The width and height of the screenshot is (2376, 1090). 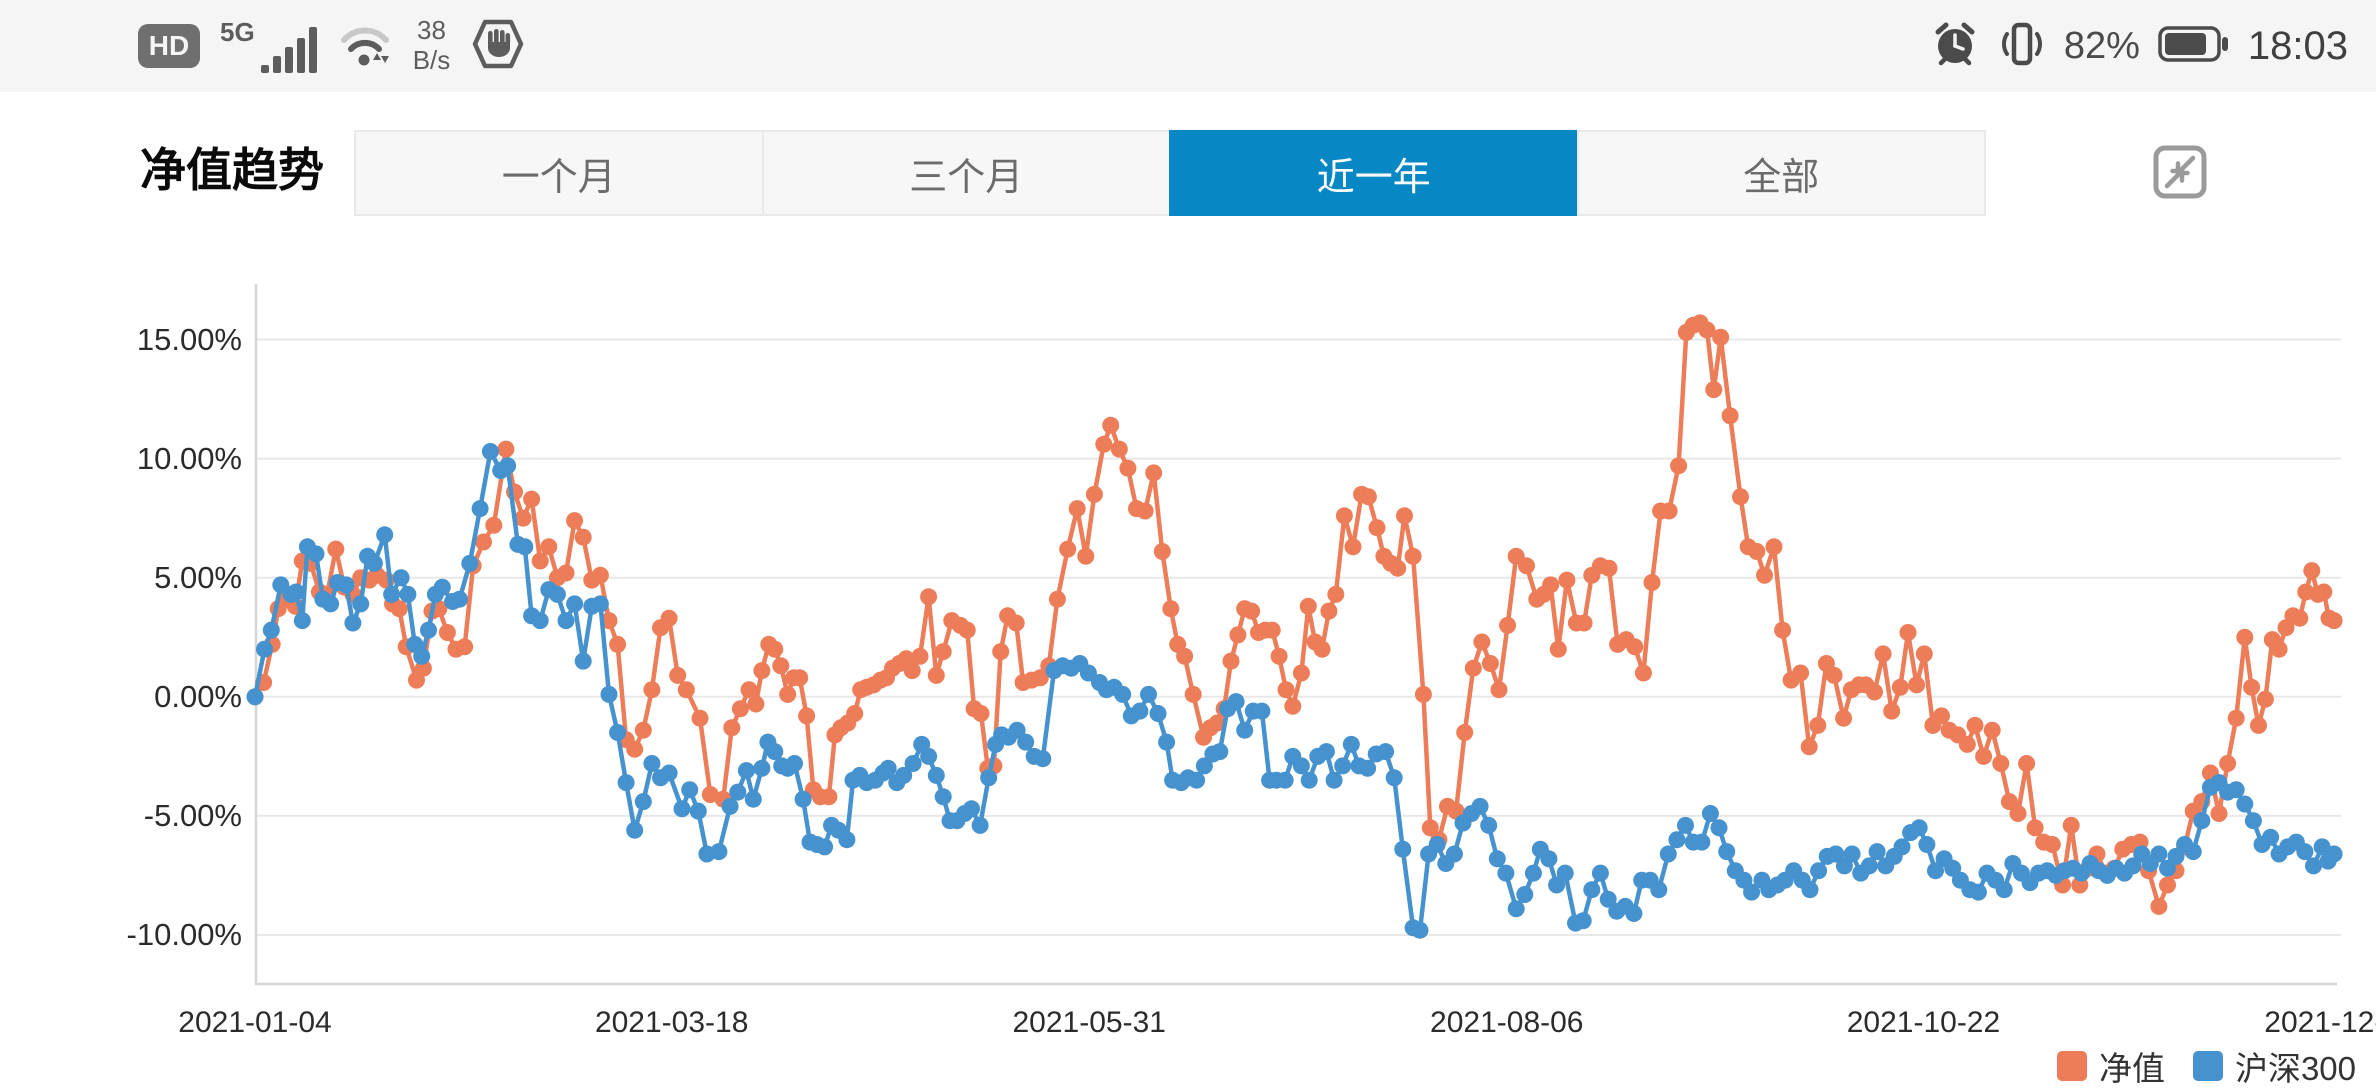 I want to click on netvalue-swatch-icon, so click(x=2071, y=1066).